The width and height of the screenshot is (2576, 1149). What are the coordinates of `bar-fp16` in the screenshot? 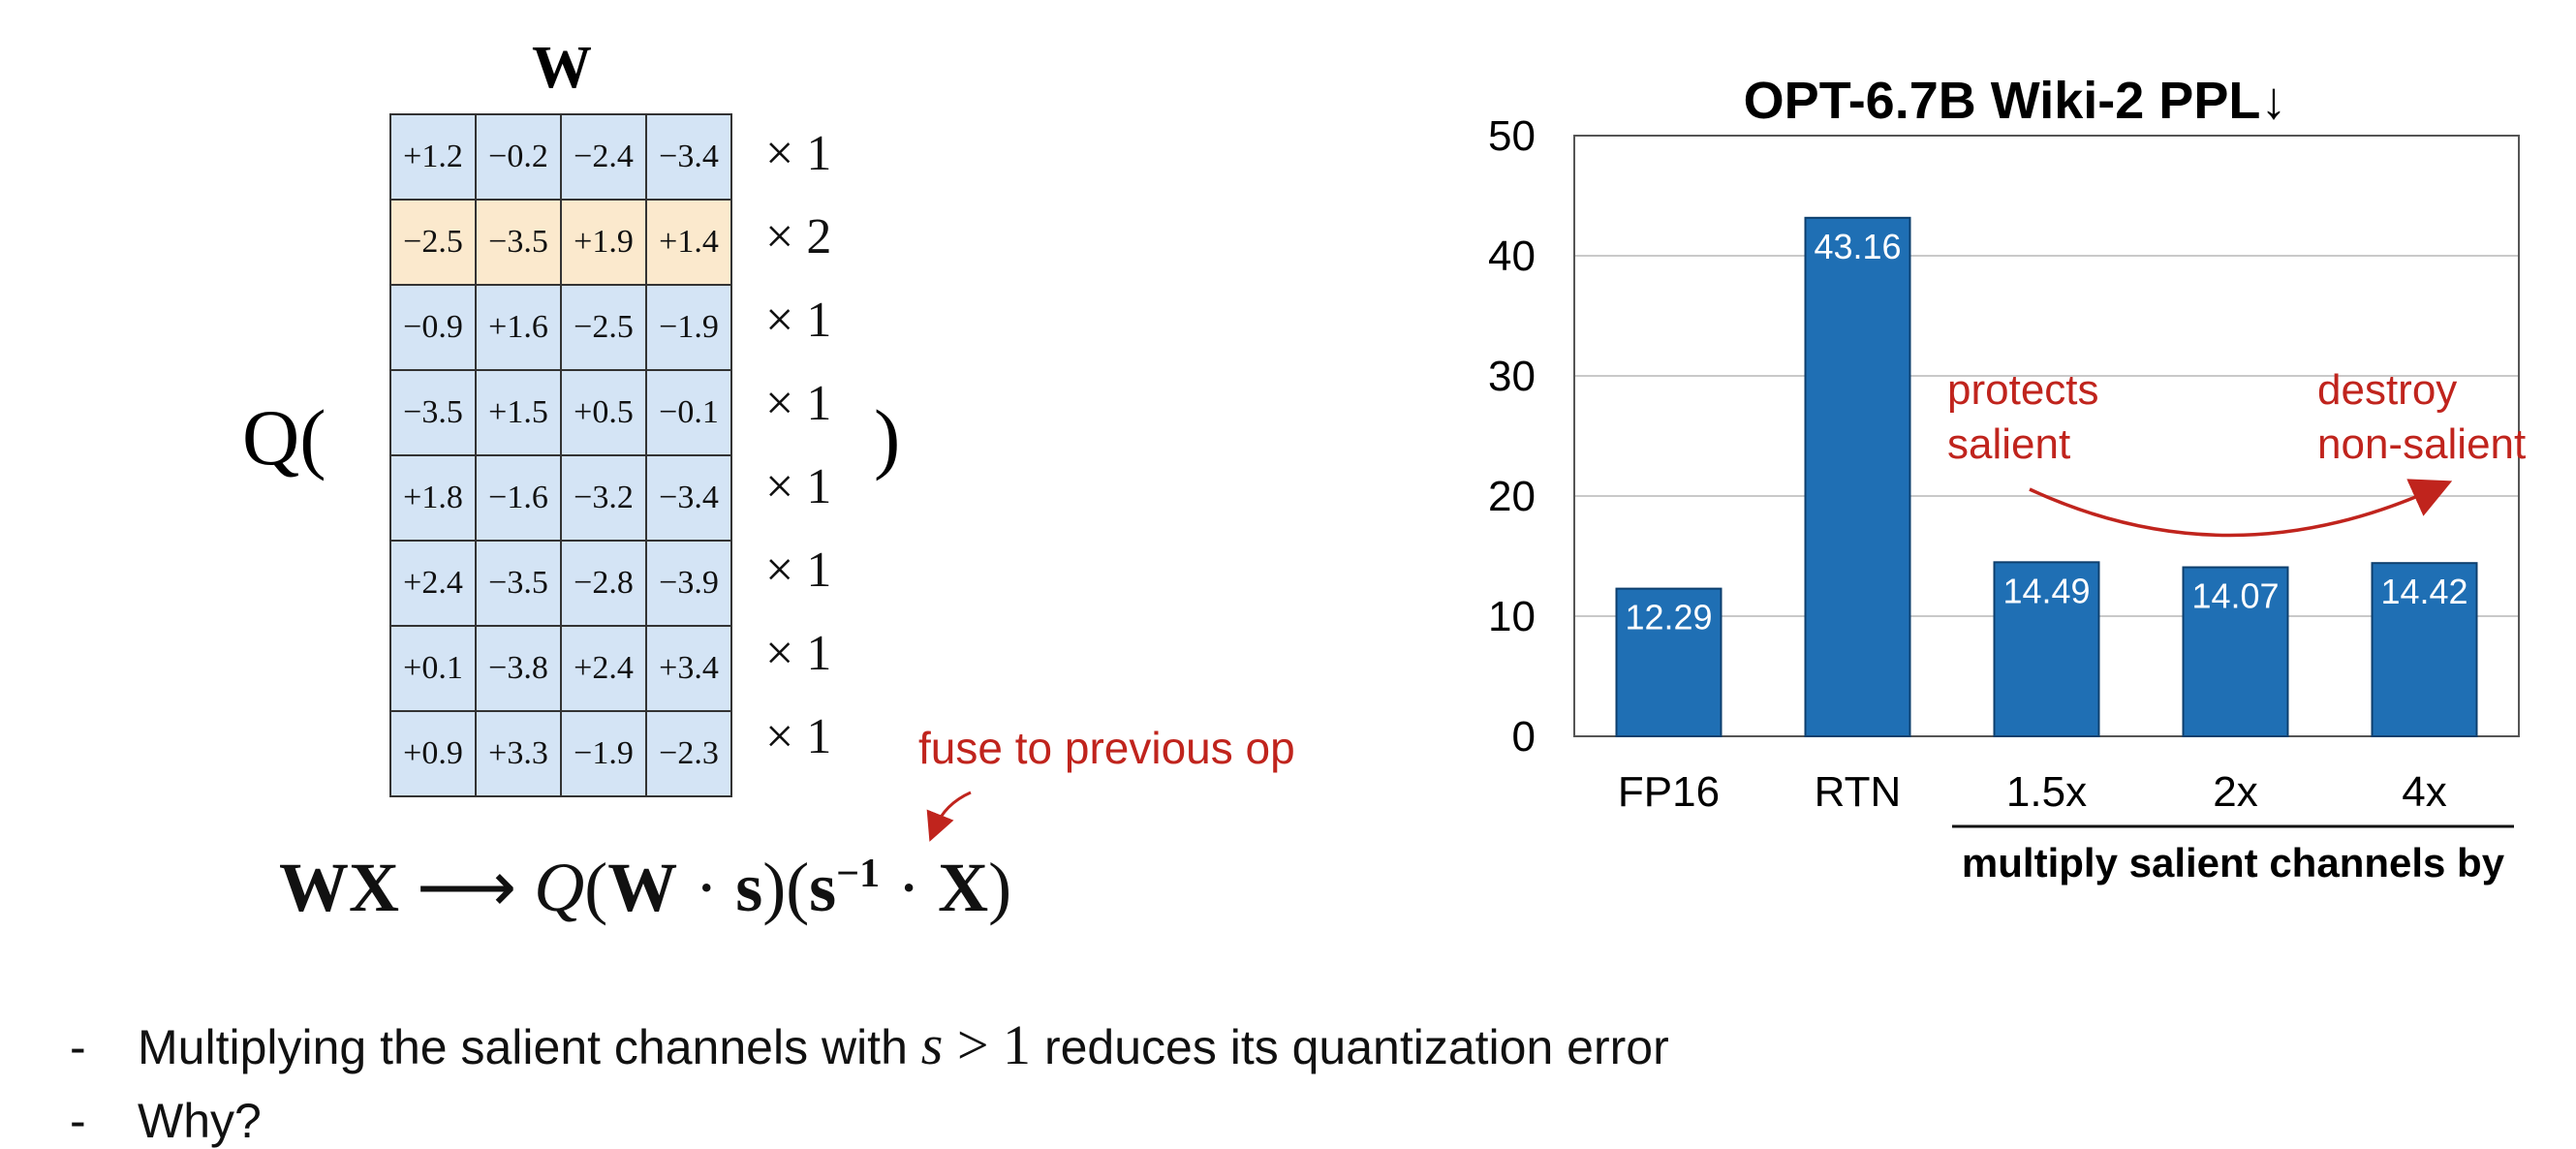 It's located at (1669, 662).